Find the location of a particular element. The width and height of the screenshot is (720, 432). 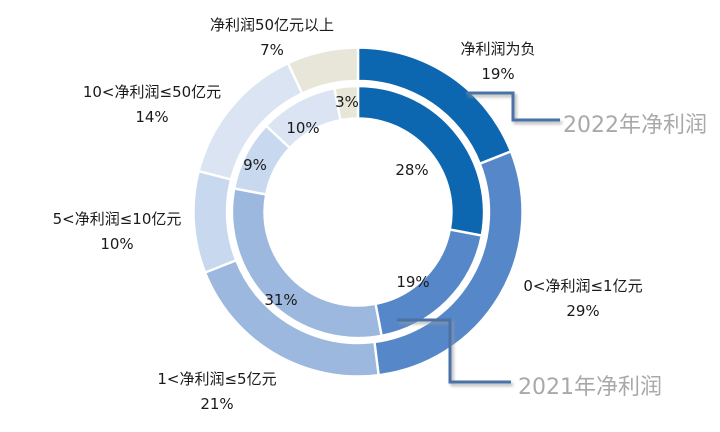

slice-2022年净利润-5<净利润≤10亿元 is located at coordinates (215, 221).